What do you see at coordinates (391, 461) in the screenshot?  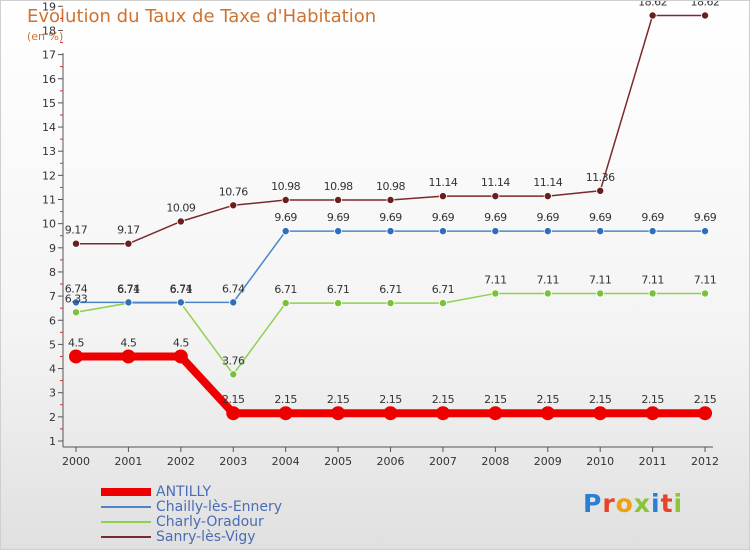 I see `x-tick-label: 2006` at bounding box center [391, 461].